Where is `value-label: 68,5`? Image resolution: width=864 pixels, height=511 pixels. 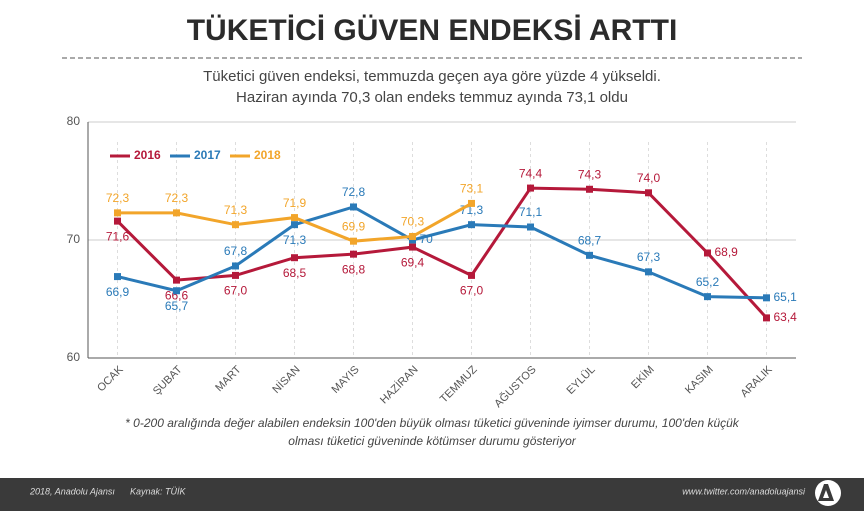 value-label: 68,5 is located at coordinates (295, 273).